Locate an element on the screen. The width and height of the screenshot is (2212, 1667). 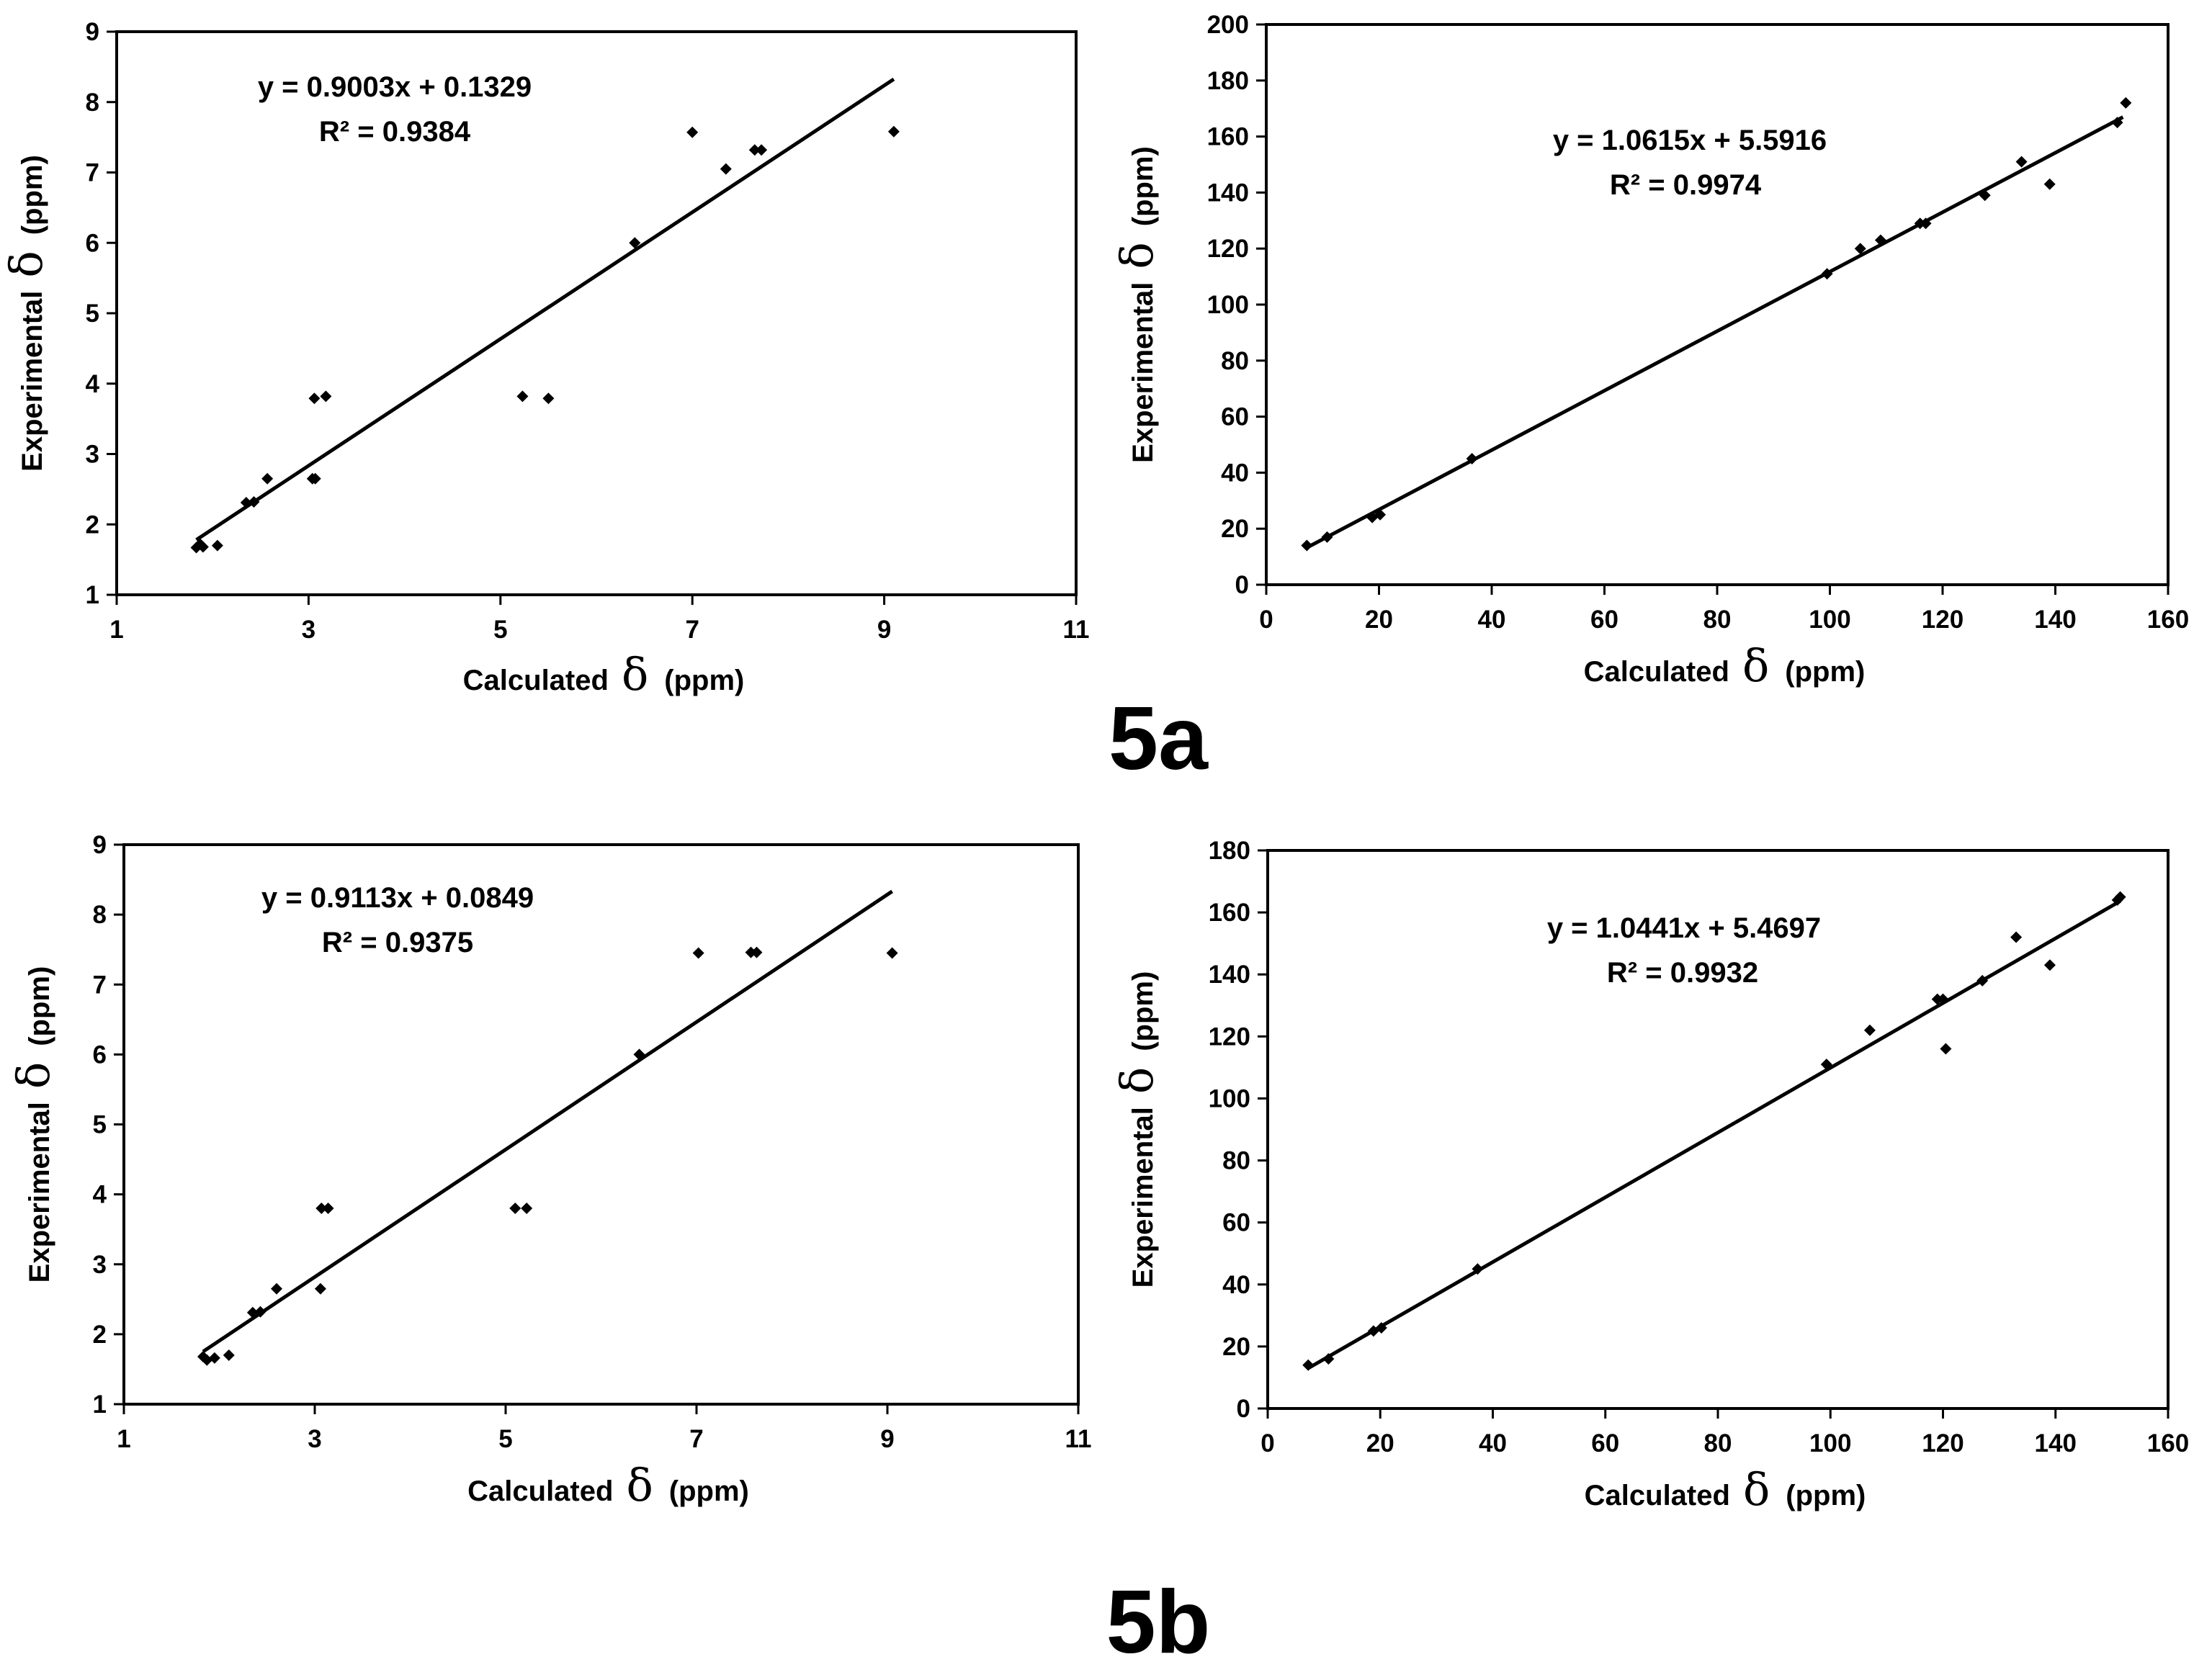
x-tick-label: 20 is located at coordinates (1379, 620).